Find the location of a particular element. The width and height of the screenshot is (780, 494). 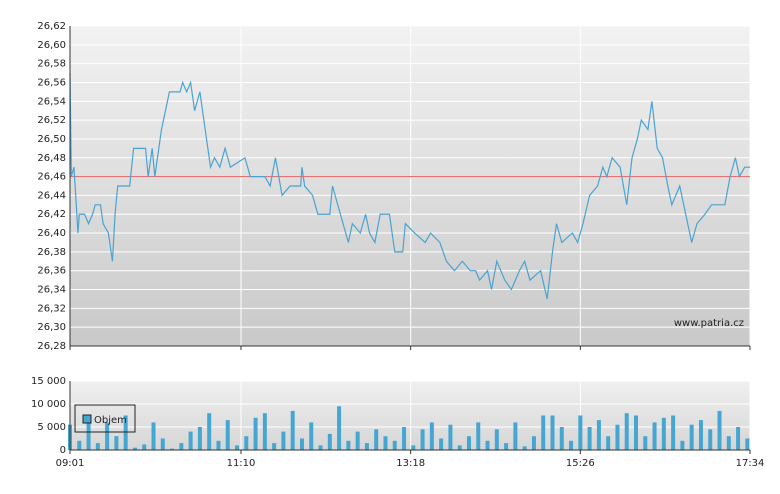

y-tick-label: 26,58 is located at coordinates (51, 64).